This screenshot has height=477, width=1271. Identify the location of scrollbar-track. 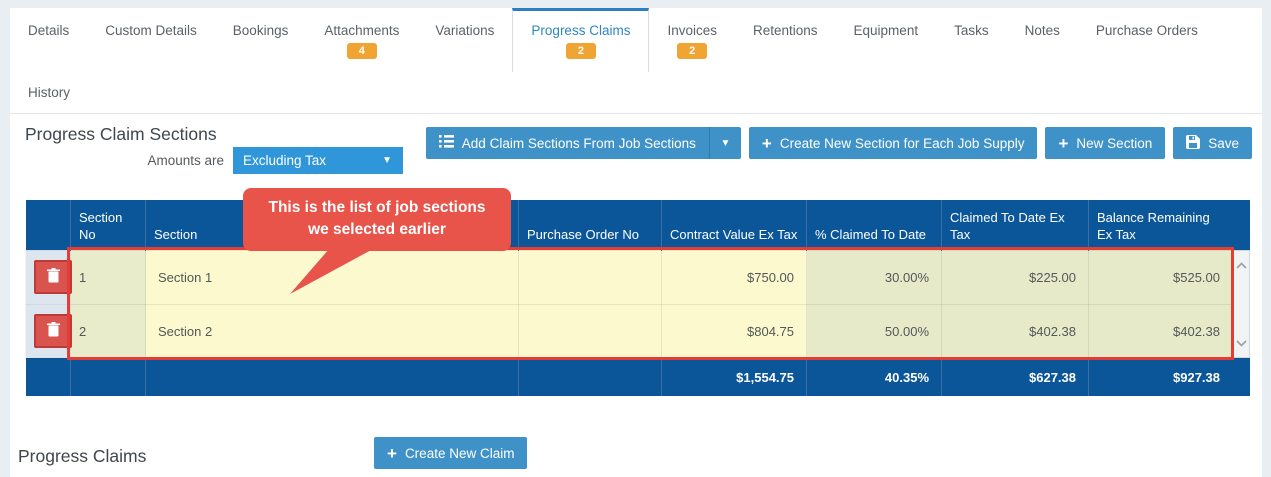
(1241, 304).